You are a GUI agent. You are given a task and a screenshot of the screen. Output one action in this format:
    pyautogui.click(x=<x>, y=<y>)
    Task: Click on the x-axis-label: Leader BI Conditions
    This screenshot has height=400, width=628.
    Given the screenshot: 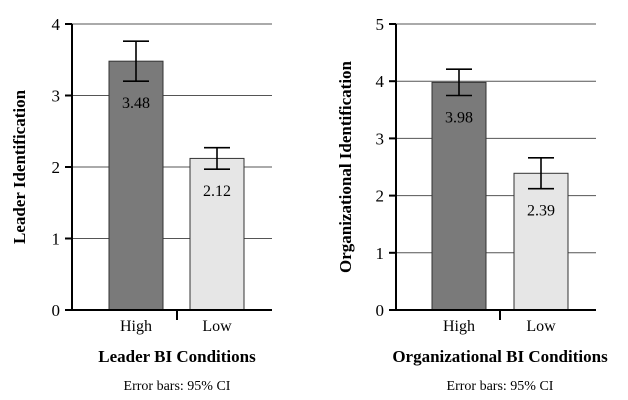 What is the action you would take?
    pyautogui.click(x=177, y=356)
    